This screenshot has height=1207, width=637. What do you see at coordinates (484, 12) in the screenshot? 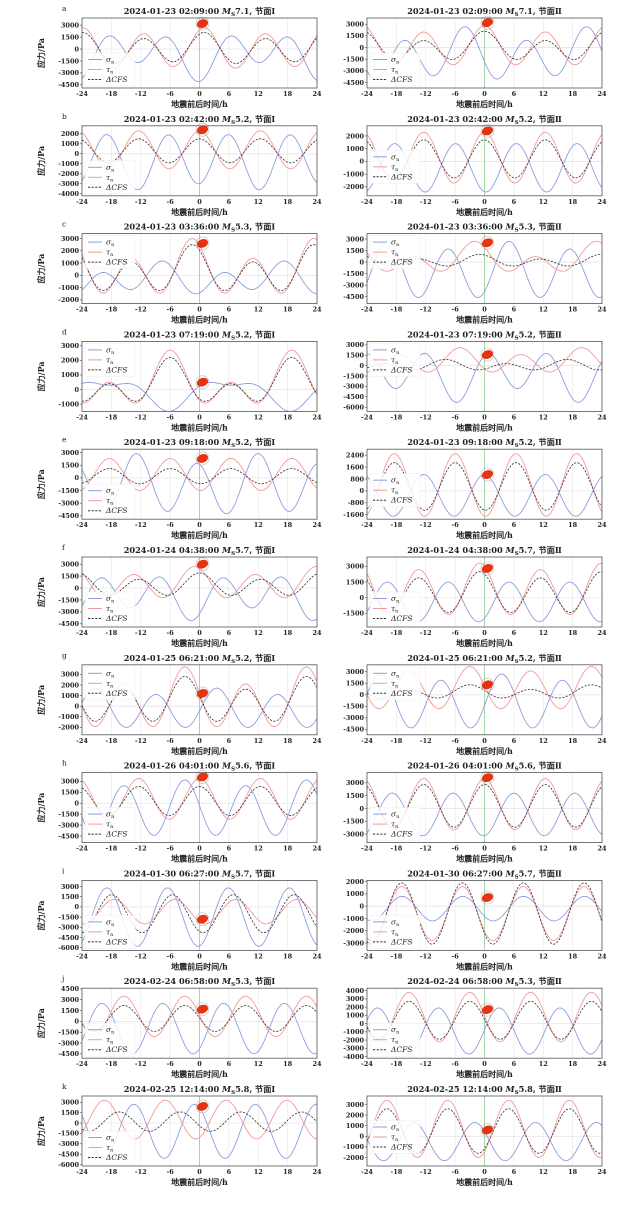
I see `subplot-title: 2024-01-23 02:09:00 MS7.1, 节面Ⅱ` at bounding box center [484, 12].